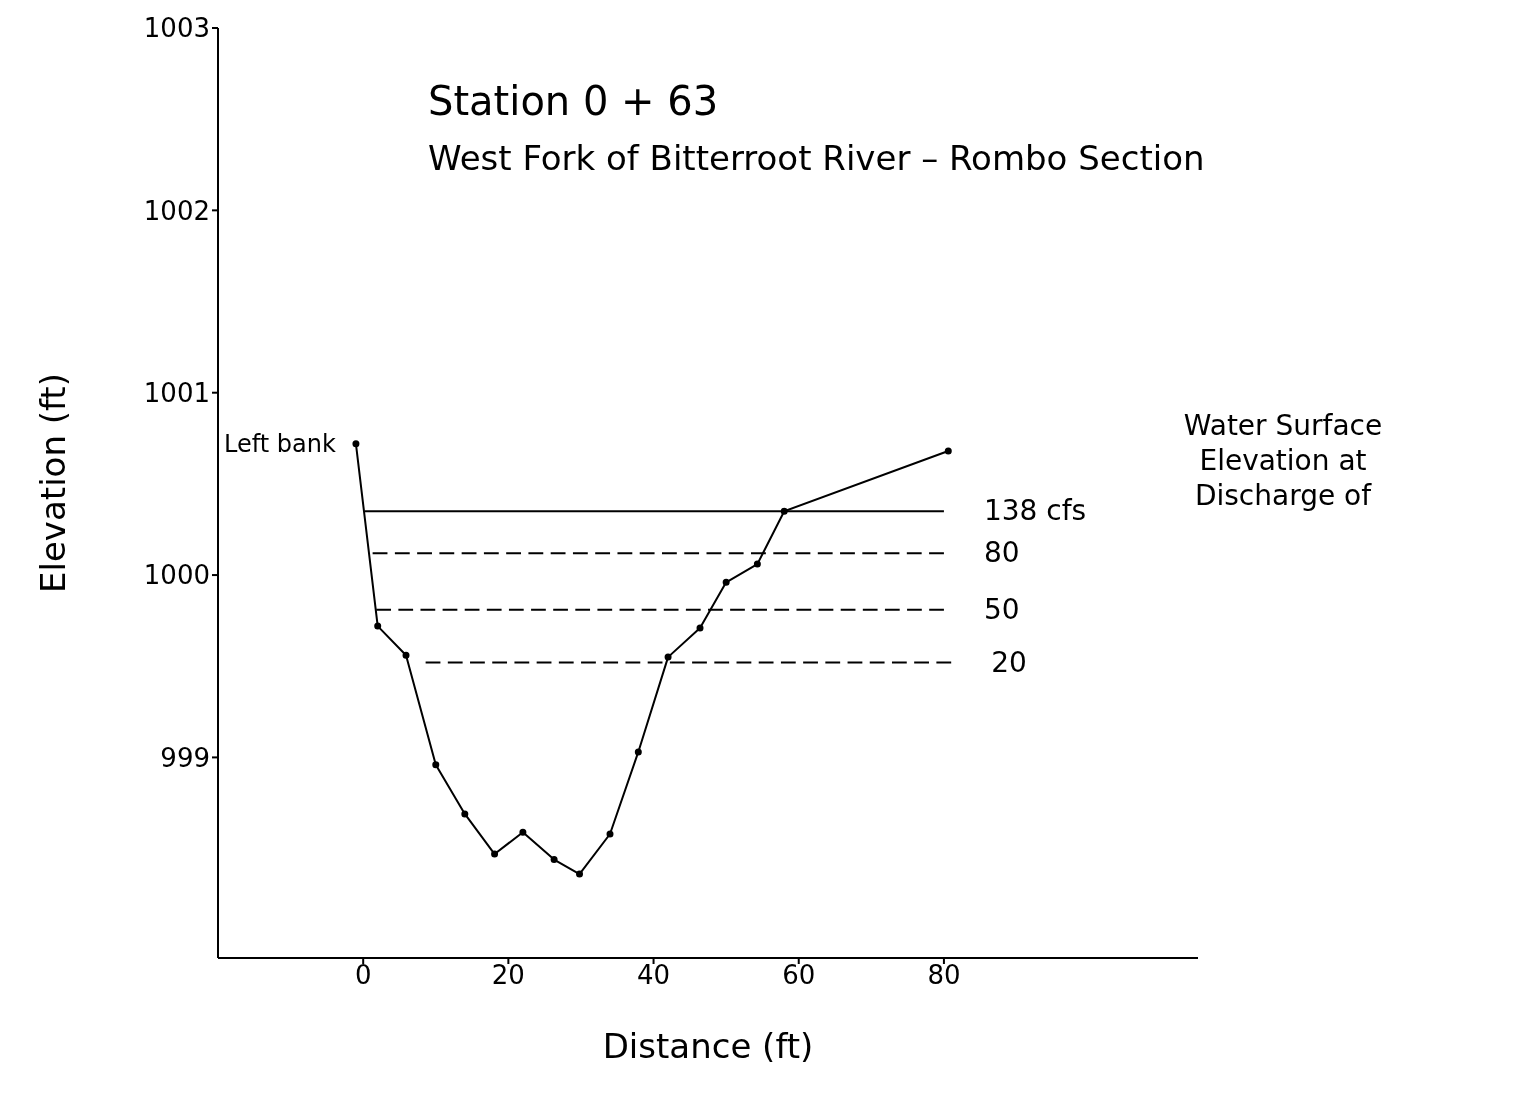 This screenshot has width=1515, height=1120. I want to click on x-tick-label: 20, so click(508, 975).